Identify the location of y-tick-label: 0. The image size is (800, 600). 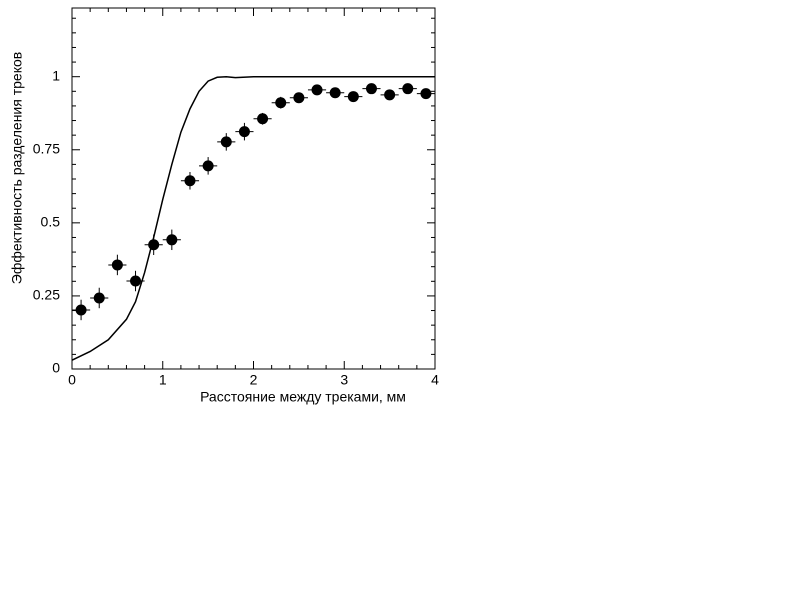
(56, 368).